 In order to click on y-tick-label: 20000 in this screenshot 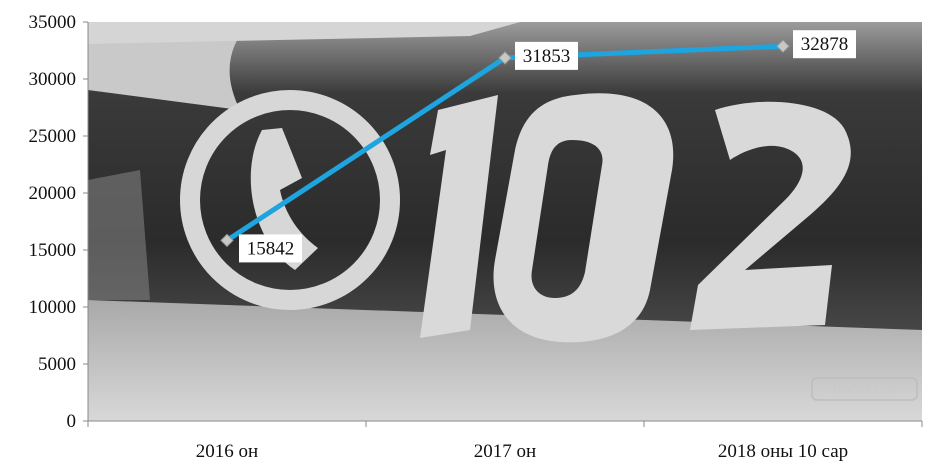, I will do `click(53, 193)`.